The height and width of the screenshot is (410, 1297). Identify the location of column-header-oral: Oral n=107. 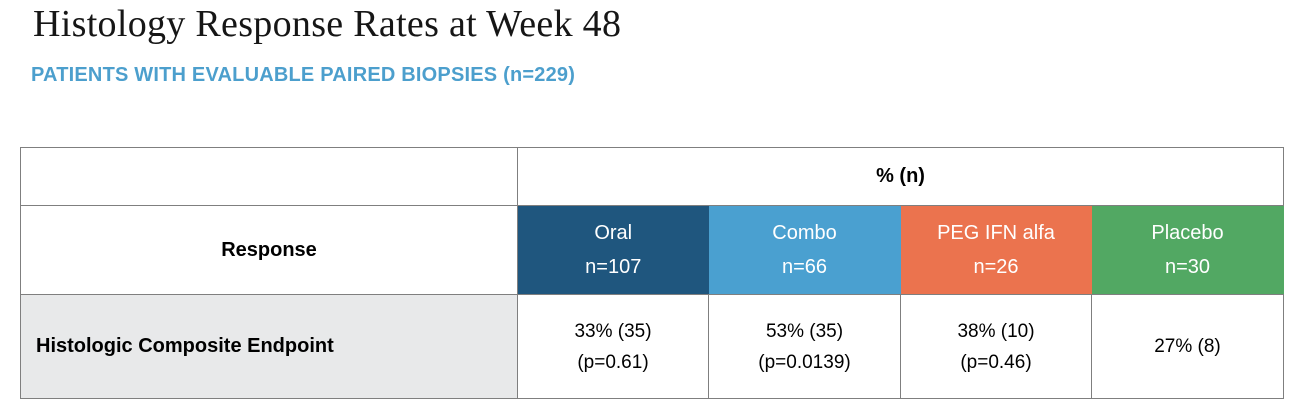
(613, 250).